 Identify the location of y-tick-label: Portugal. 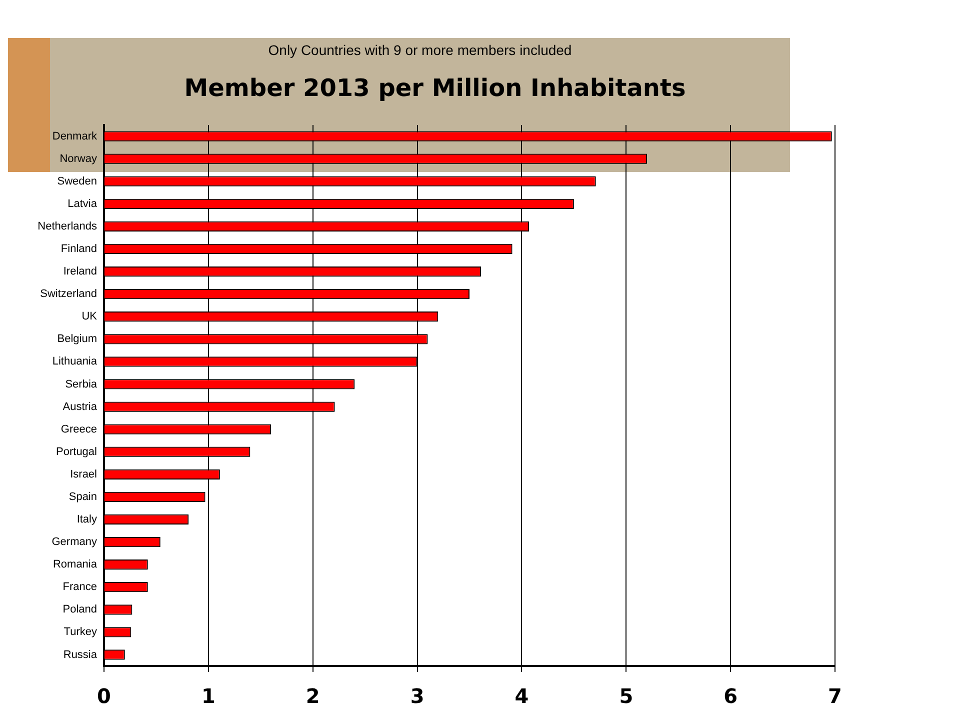
(76, 452).